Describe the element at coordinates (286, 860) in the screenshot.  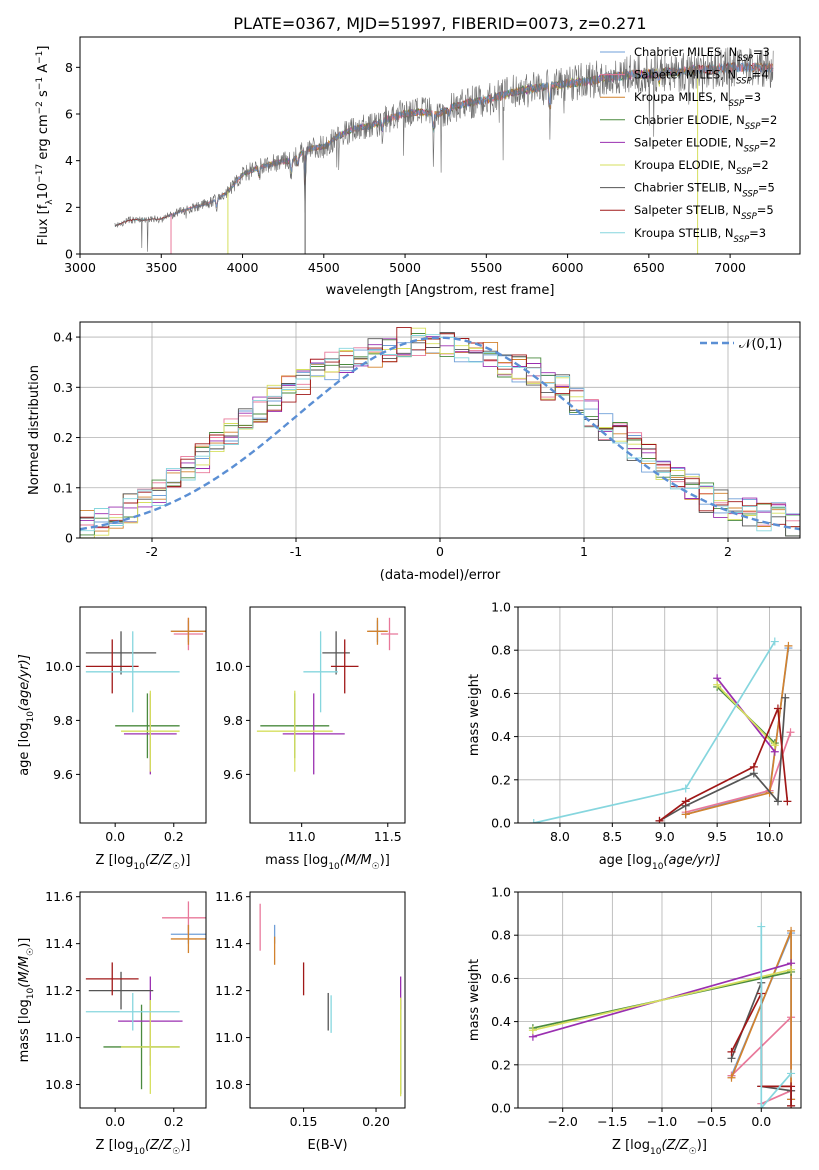
I see `x-axis-label-part: mass [` at that location.